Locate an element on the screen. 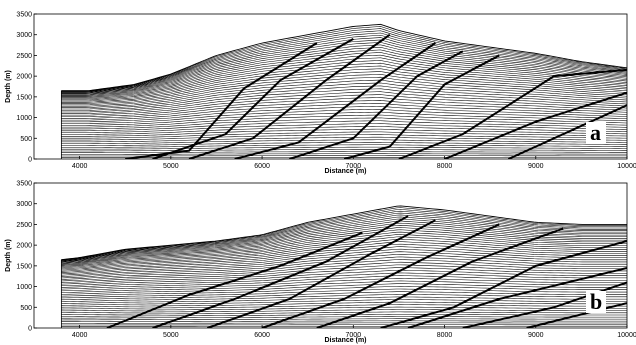 The image size is (636, 345). y-tick-label: 0 is located at coordinates (30, 329).